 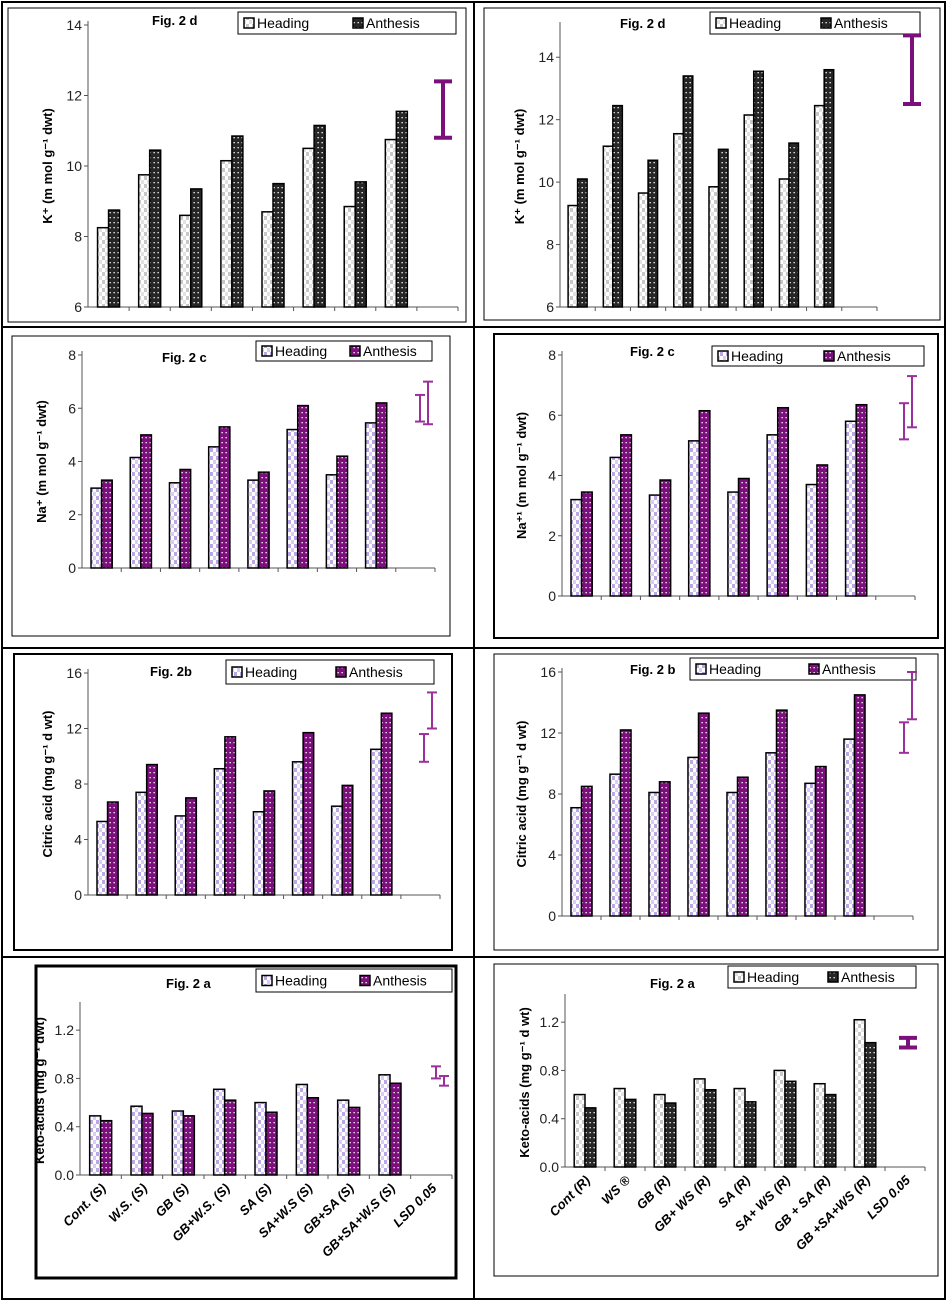 I want to click on y-tick-label: 0.0, so click(x=550, y=1167).